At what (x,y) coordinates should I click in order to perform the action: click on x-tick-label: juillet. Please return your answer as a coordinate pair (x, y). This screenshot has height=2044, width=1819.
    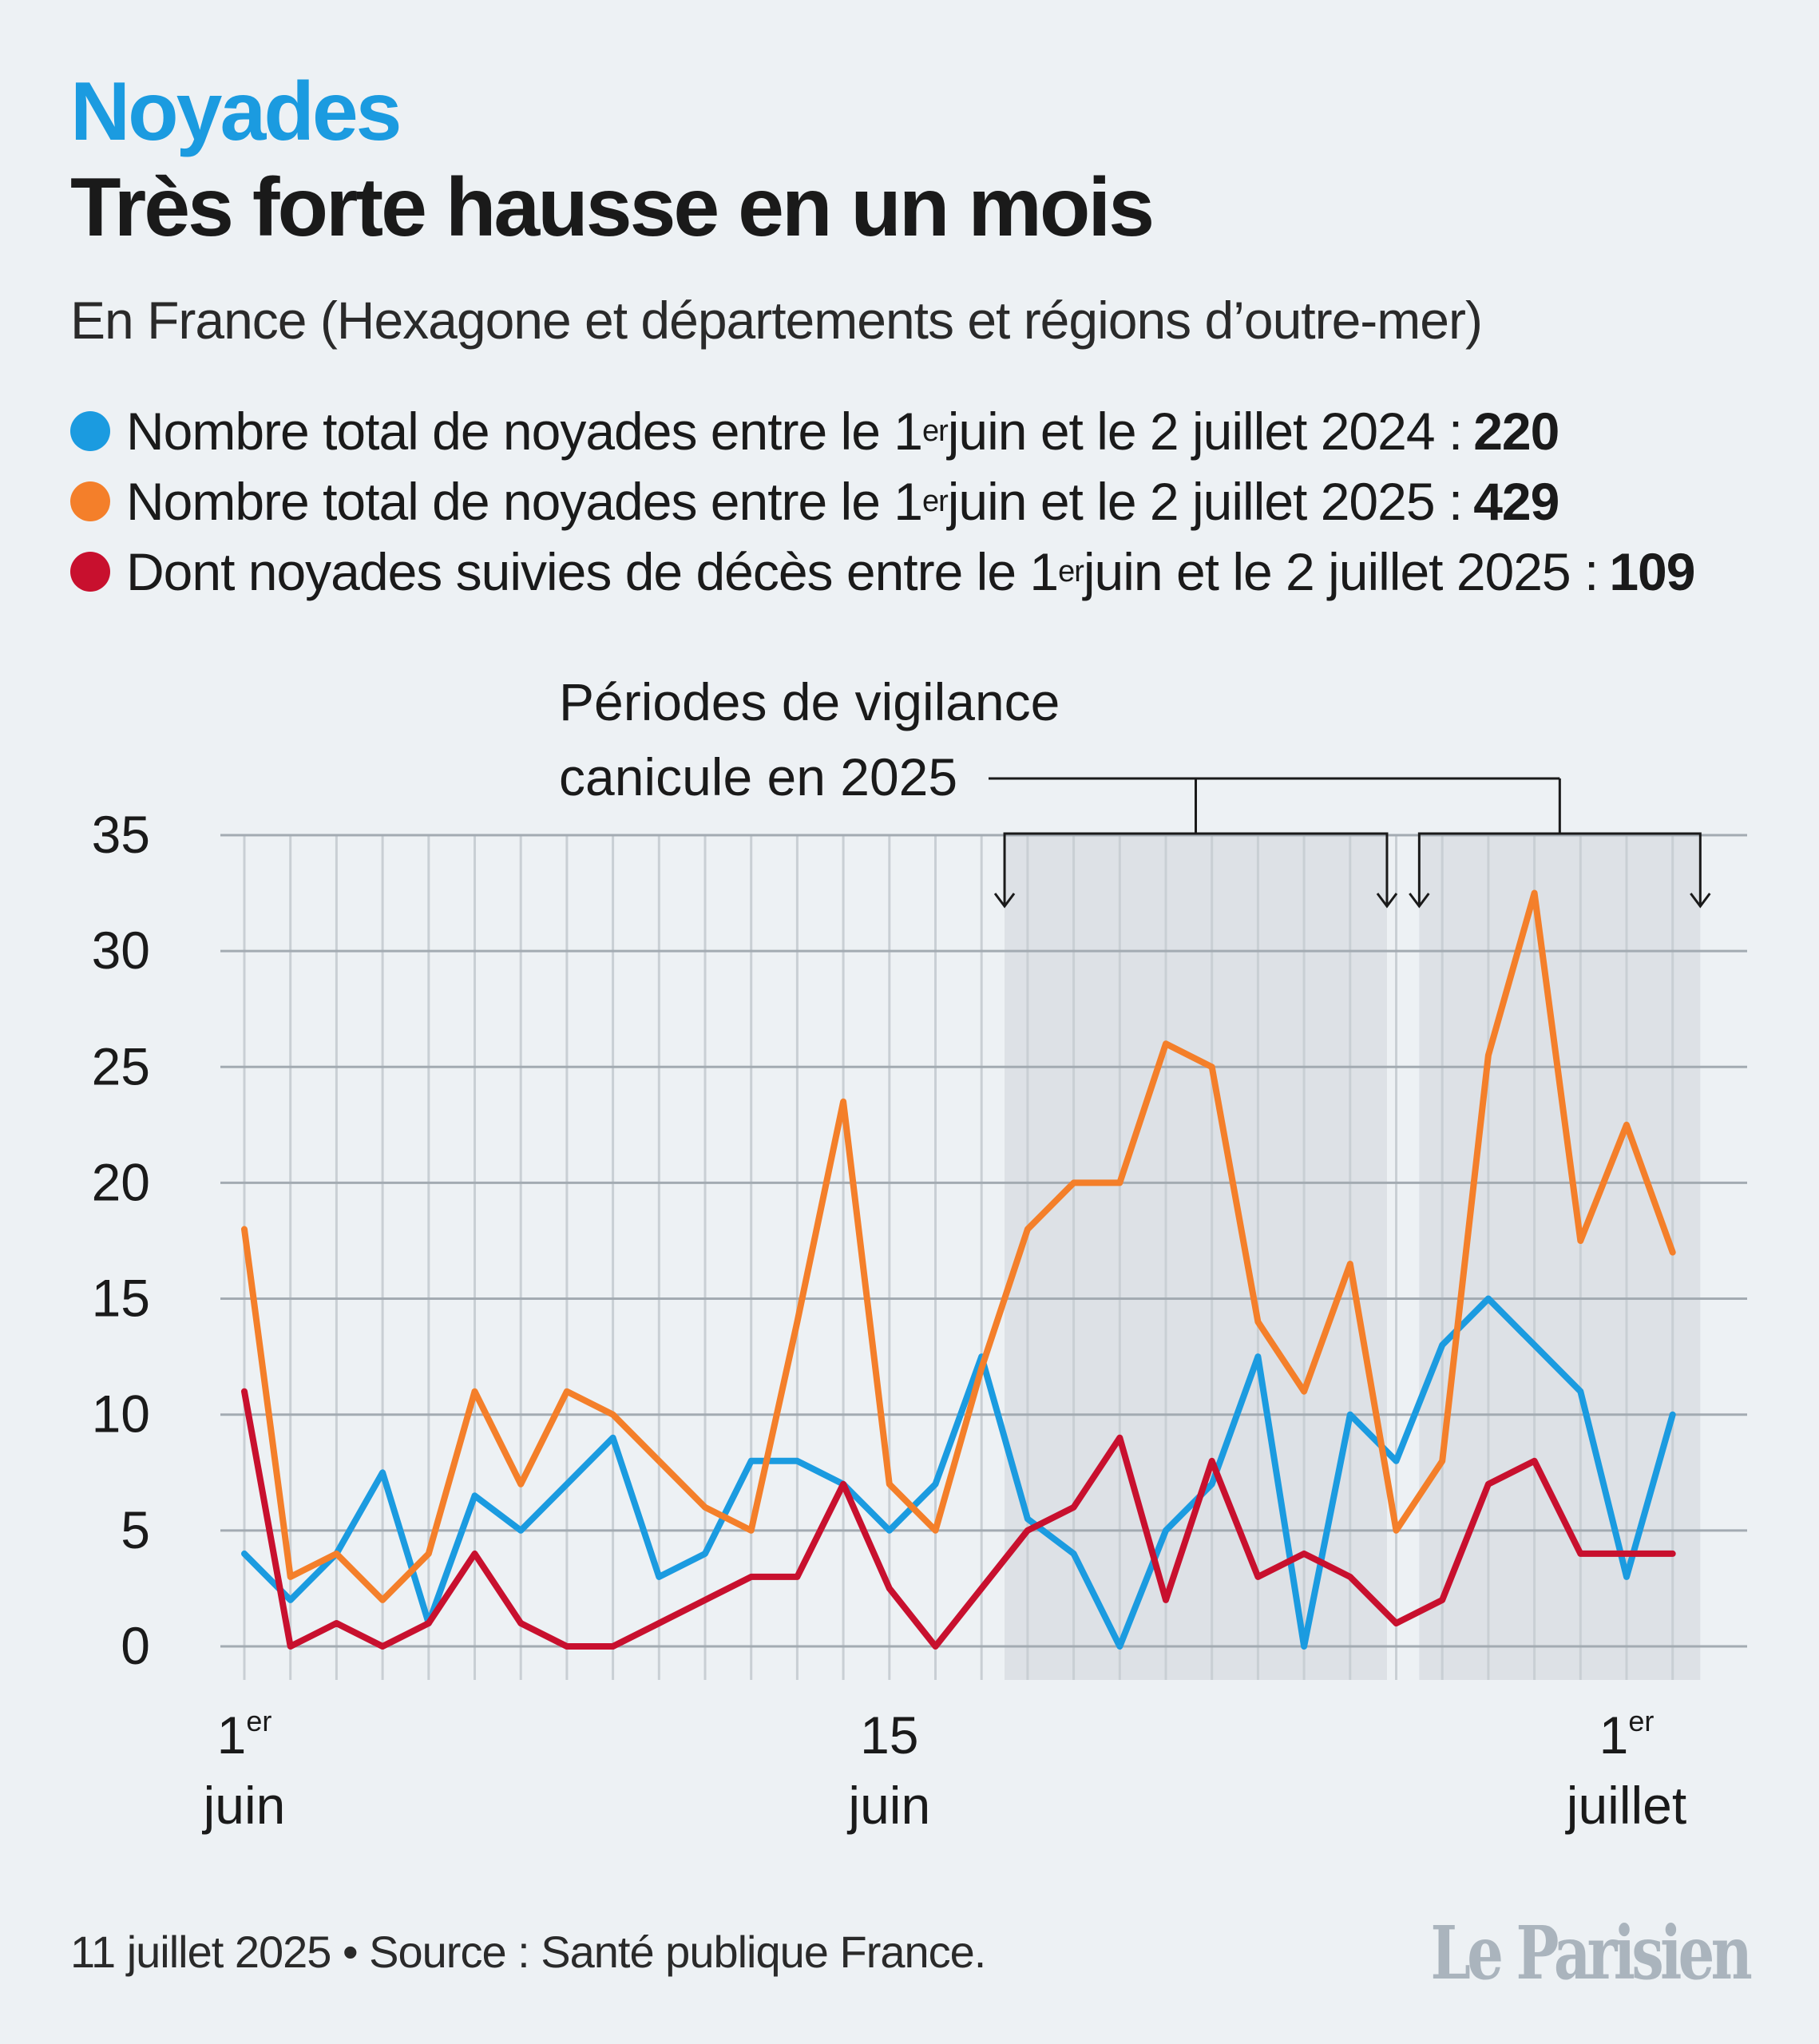
    Looking at the image, I should click on (1625, 1805).